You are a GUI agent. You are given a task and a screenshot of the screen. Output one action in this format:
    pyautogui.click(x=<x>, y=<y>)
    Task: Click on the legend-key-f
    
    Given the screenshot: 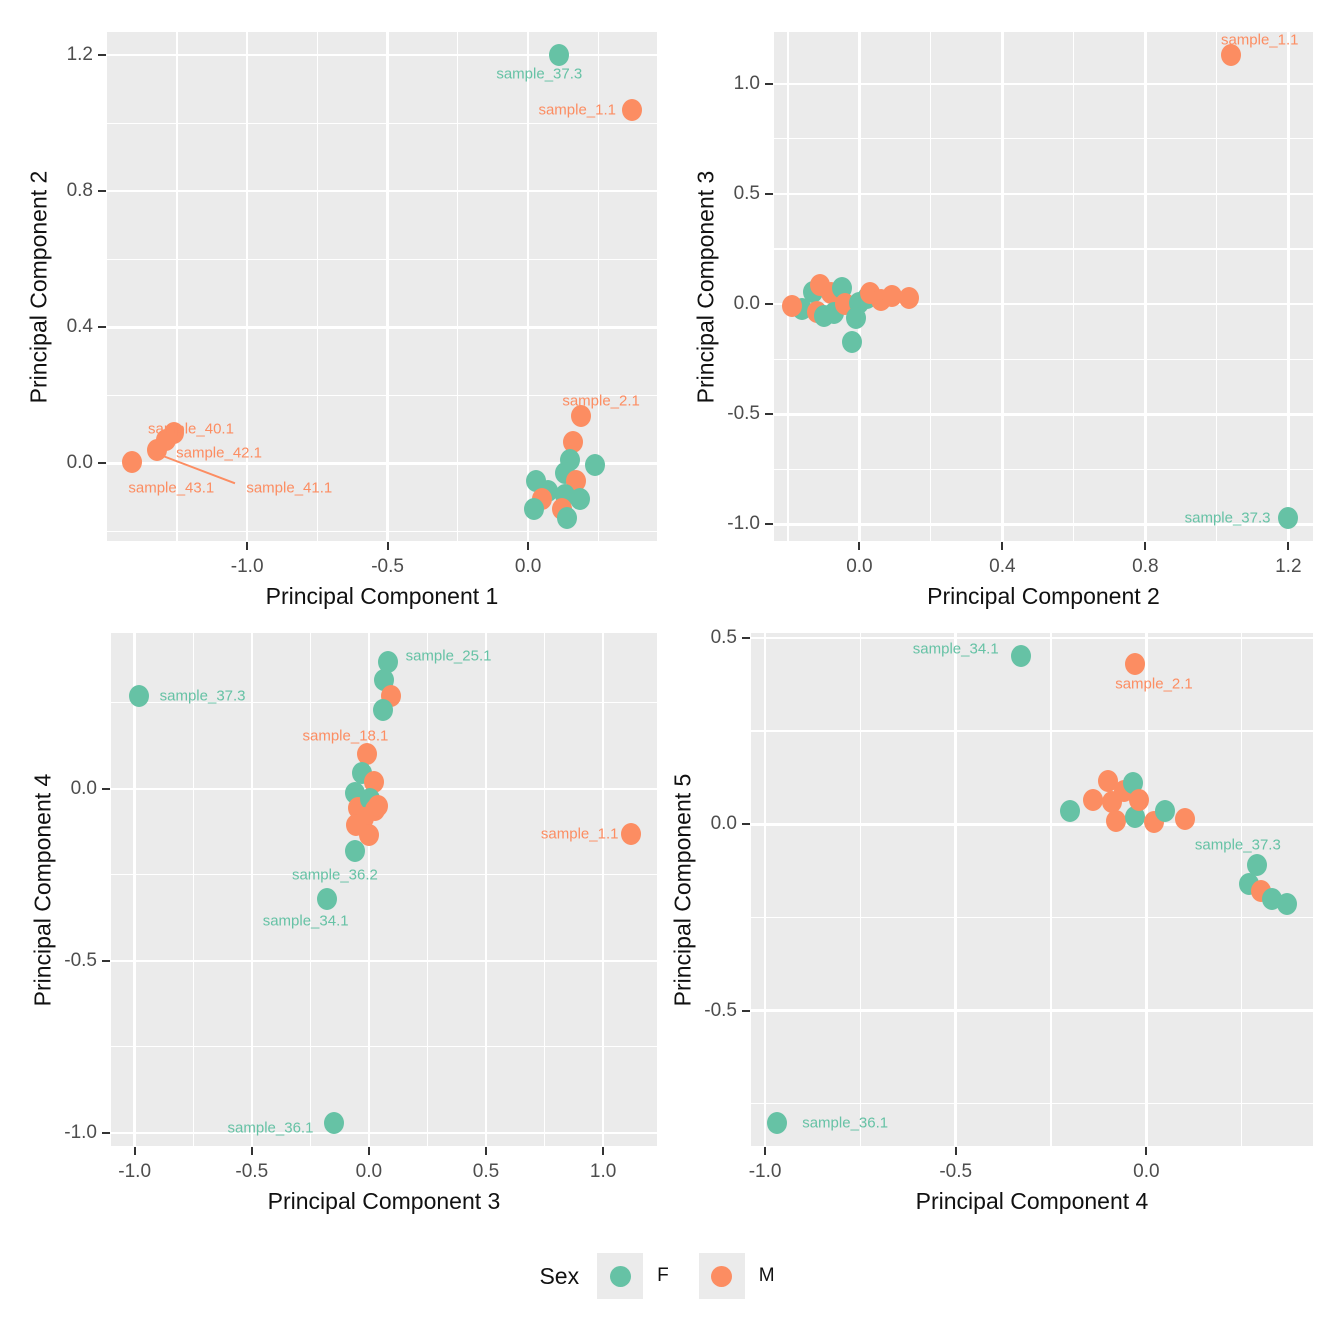 What is the action you would take?
    pyautogui.click(x=620, y=1276)
    